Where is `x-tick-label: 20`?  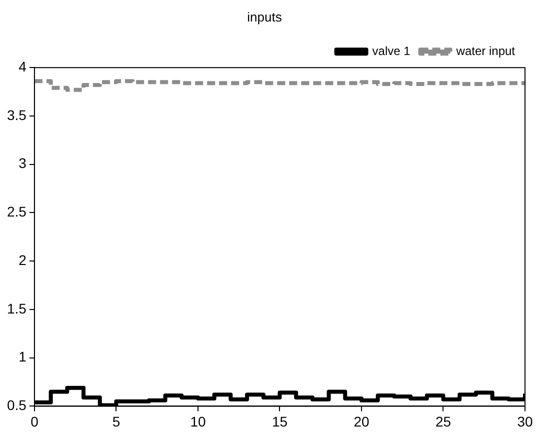 x-tick-label: 20 is located at coordinates (362, 421).